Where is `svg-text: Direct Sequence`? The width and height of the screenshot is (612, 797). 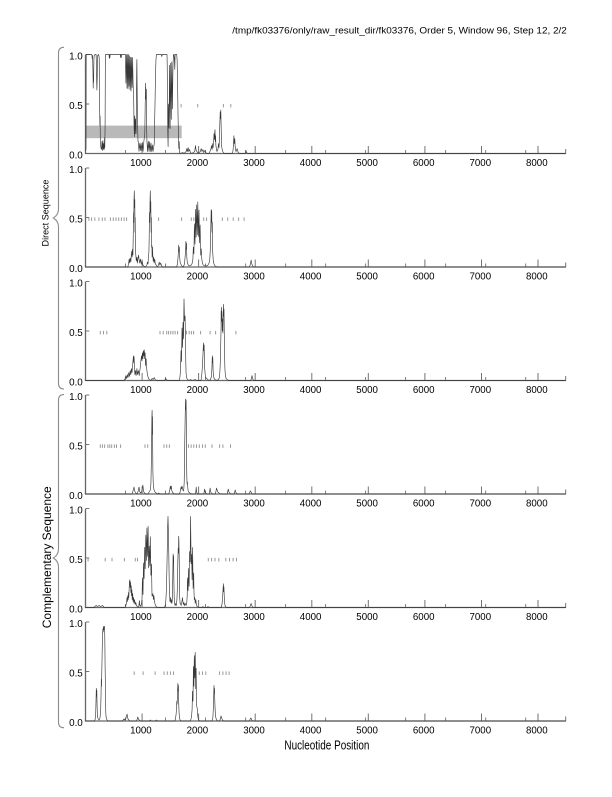 svg-text: Direct Sequence is located at coordinates (46, 213).